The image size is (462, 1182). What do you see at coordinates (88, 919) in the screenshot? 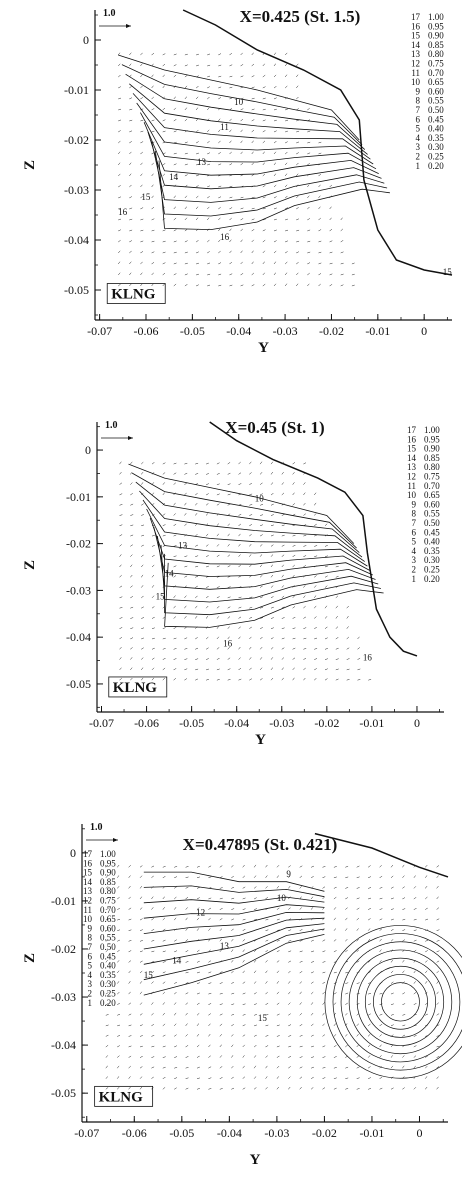
I see `legend-level: 10` at bounding box center [88, 919].